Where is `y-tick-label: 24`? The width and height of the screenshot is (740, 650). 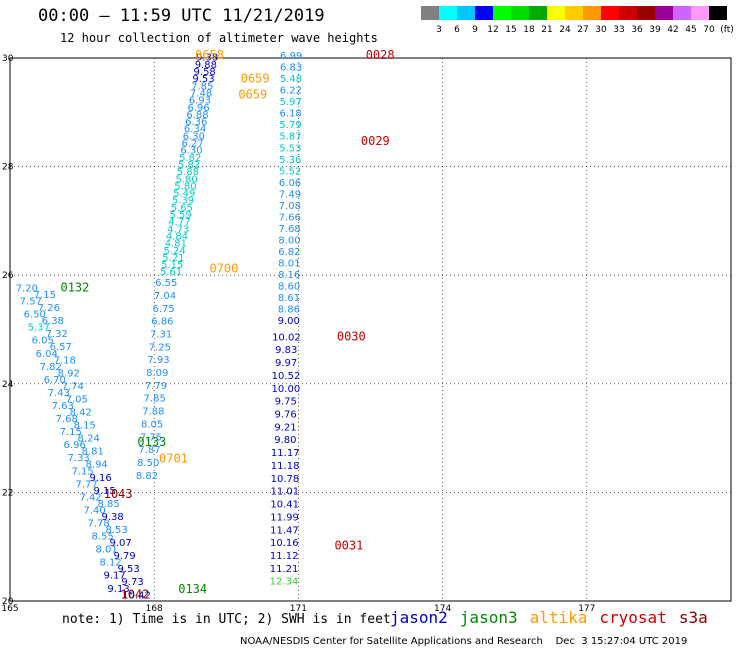
y-tick-label: 24 is located at coordinates (8, 385).